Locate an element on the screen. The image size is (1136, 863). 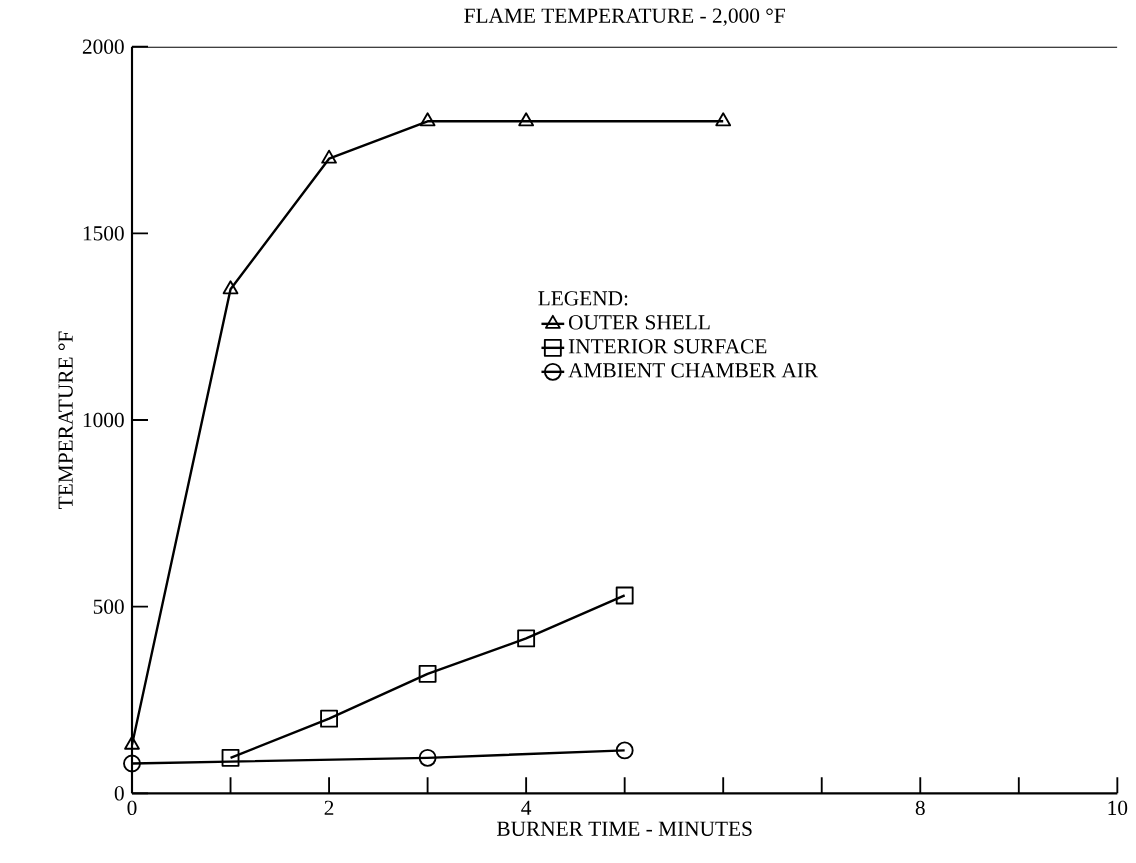
x-tick-label: 10 is located at coordinates (1118, 808).